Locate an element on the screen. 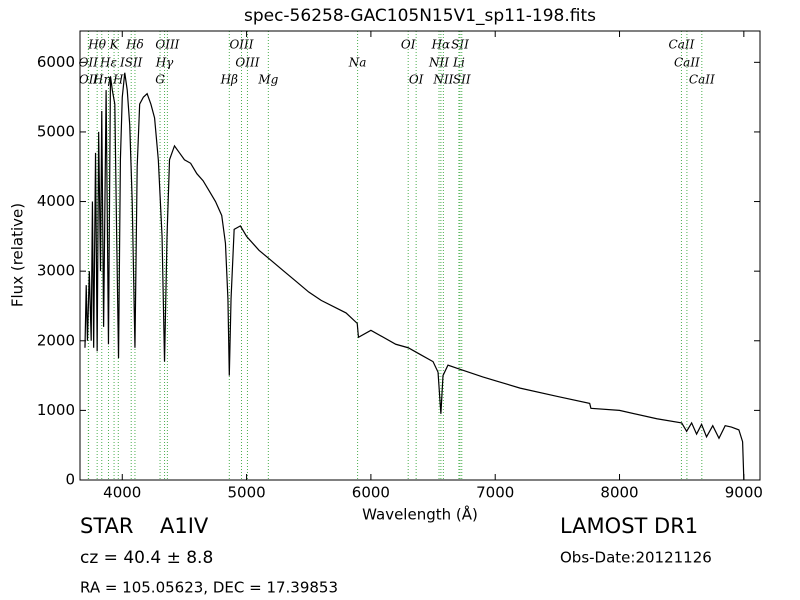 Image resolution: width=800 pixels, height=600 pixels. redshift: cz = 40.4 ± 8.8 is located at coordinates (146, 558).